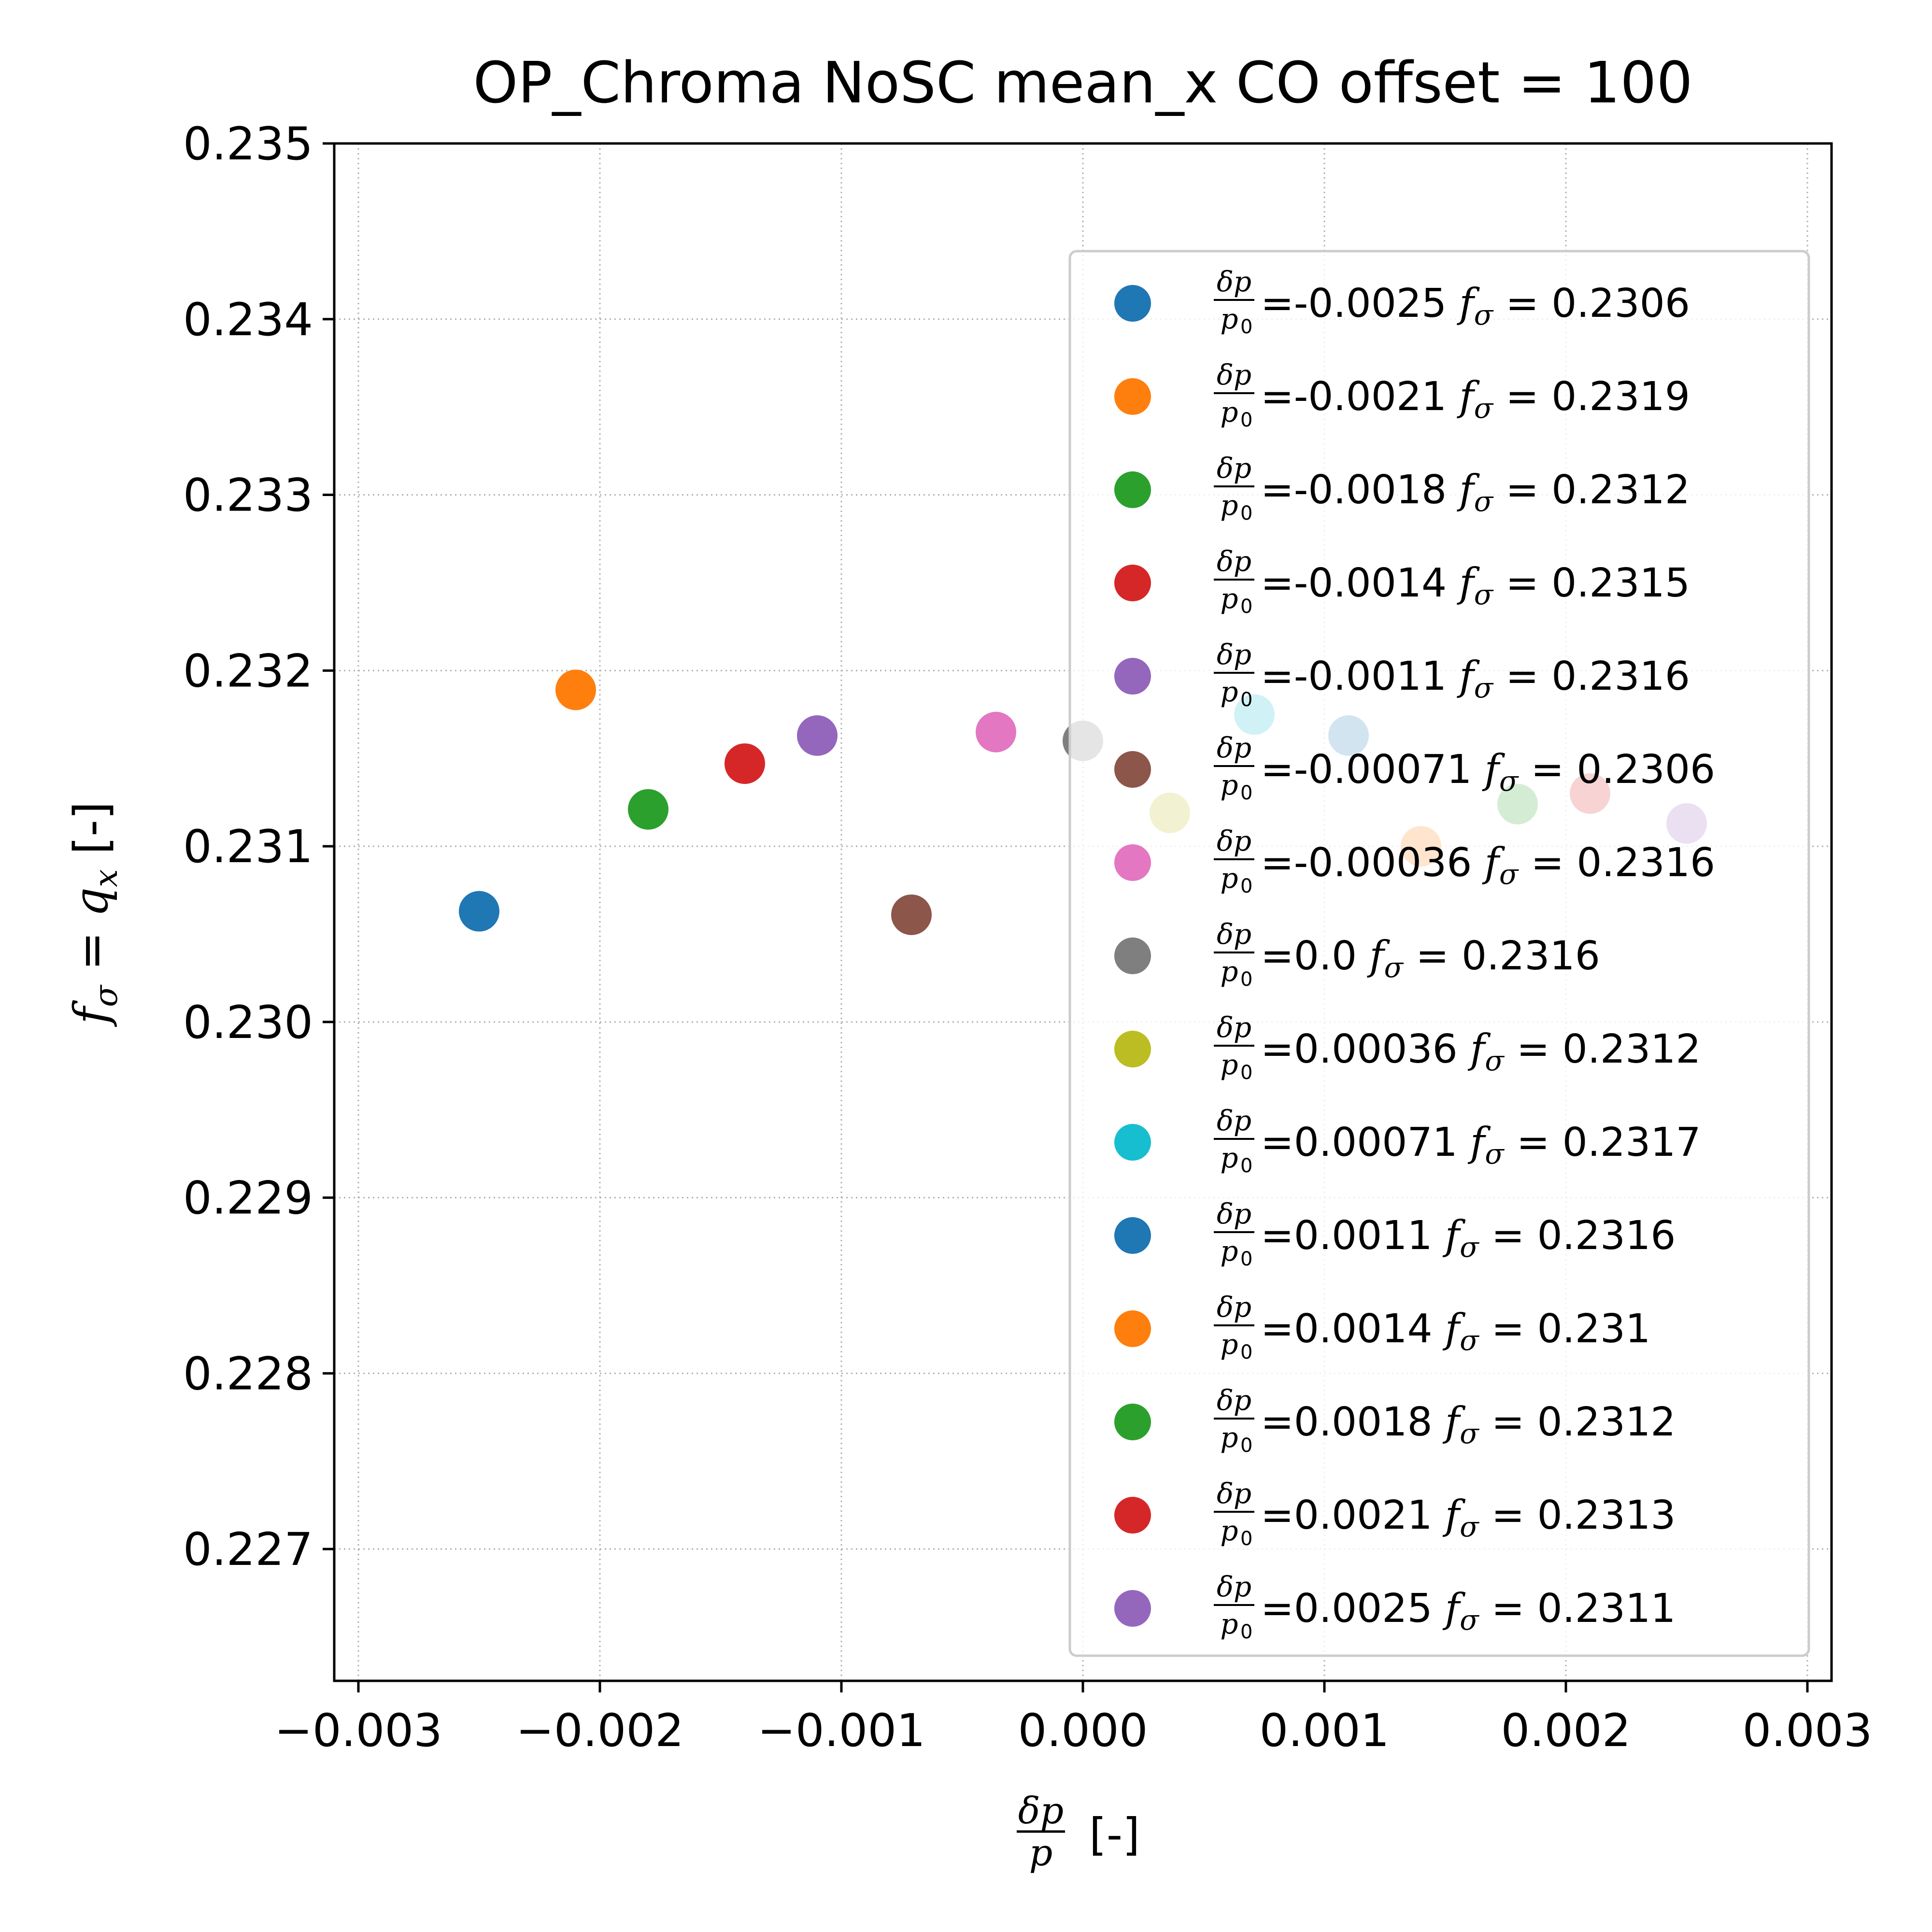  Describe the element at coordinates (1488, 865) in the screenshot. I see `legend-label: =-0.00036 fσ = 0.2316` at that location.